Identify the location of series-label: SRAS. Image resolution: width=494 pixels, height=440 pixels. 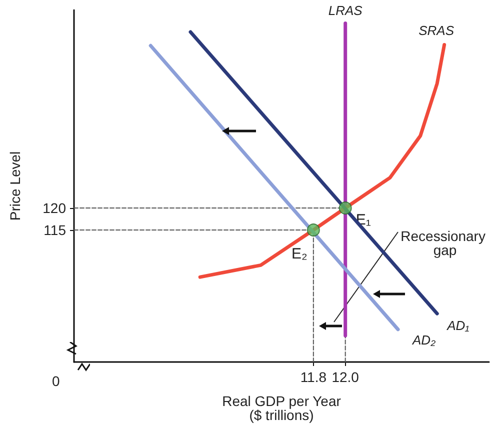
(436, 30).